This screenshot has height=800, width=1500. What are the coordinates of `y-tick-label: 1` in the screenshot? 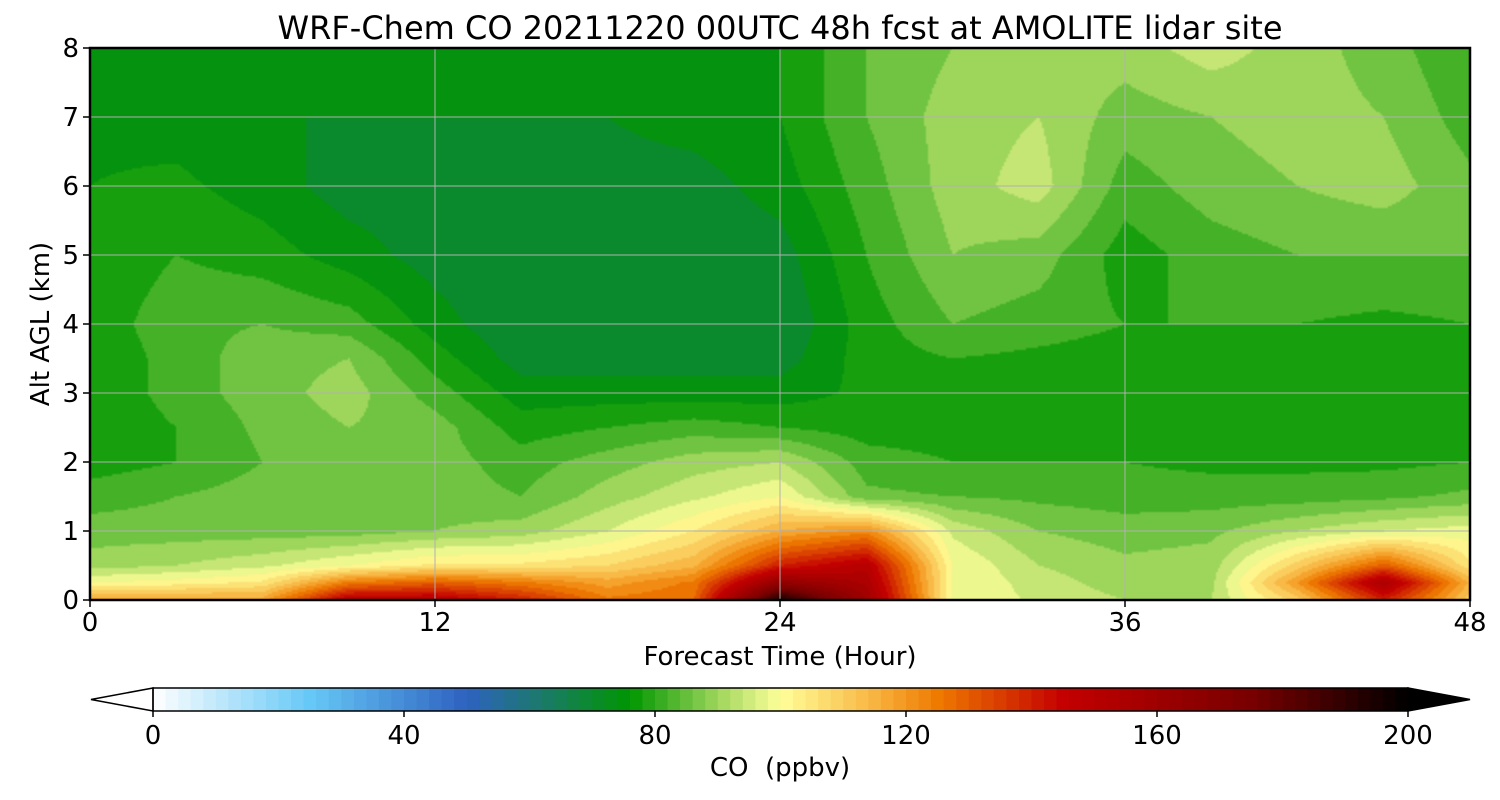 It's located at (70, 532).